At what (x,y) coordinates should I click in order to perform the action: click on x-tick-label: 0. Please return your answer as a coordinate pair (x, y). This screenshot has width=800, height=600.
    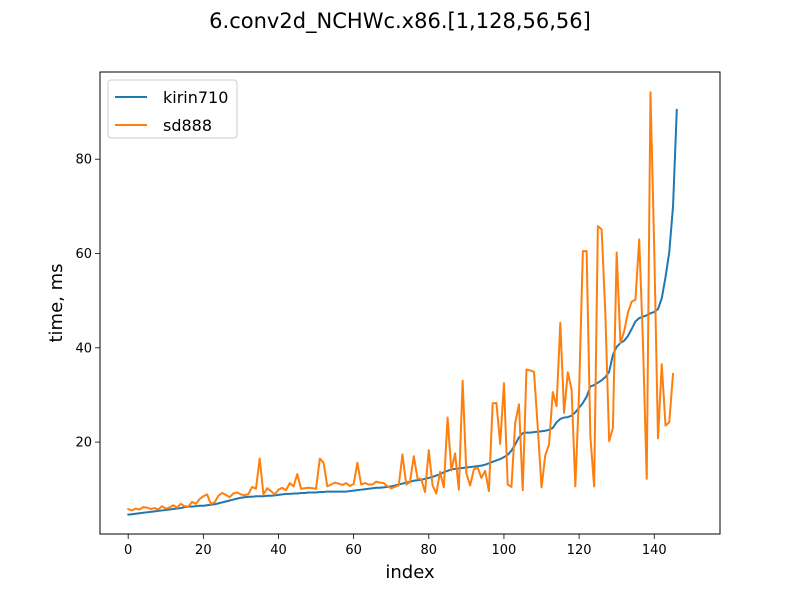
    Looking at the image, I should click on (128, 550).